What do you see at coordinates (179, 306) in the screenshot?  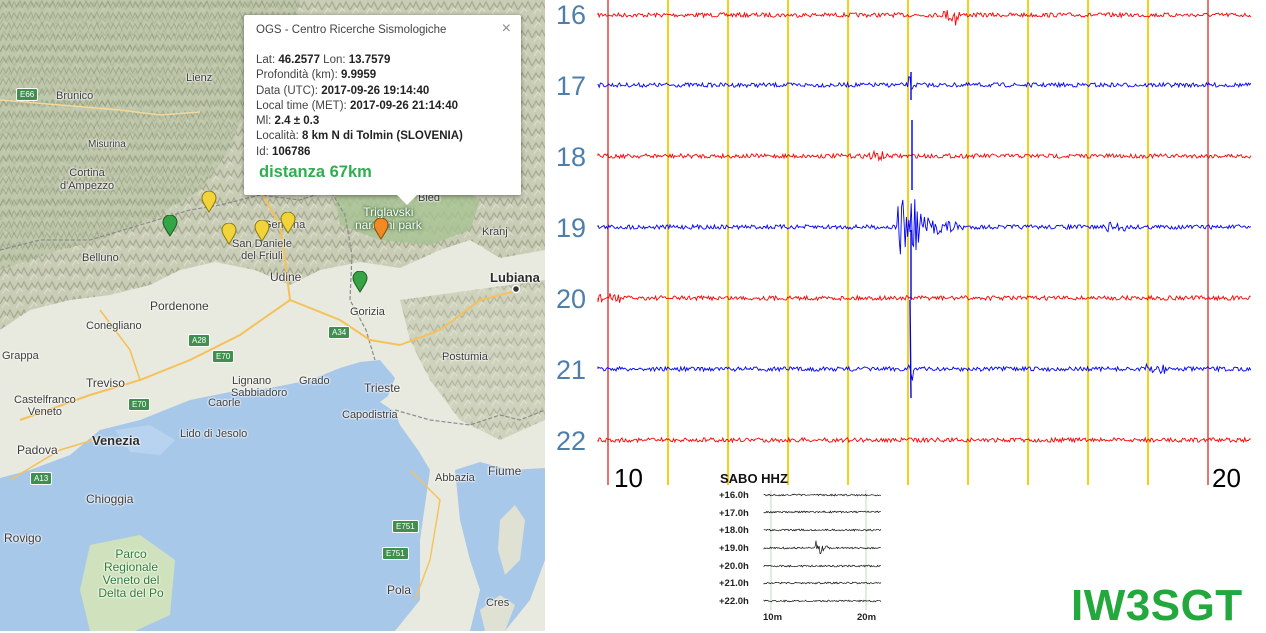 I see `map-label-pordenone: Pordenone` at bounding box center [179, 306].